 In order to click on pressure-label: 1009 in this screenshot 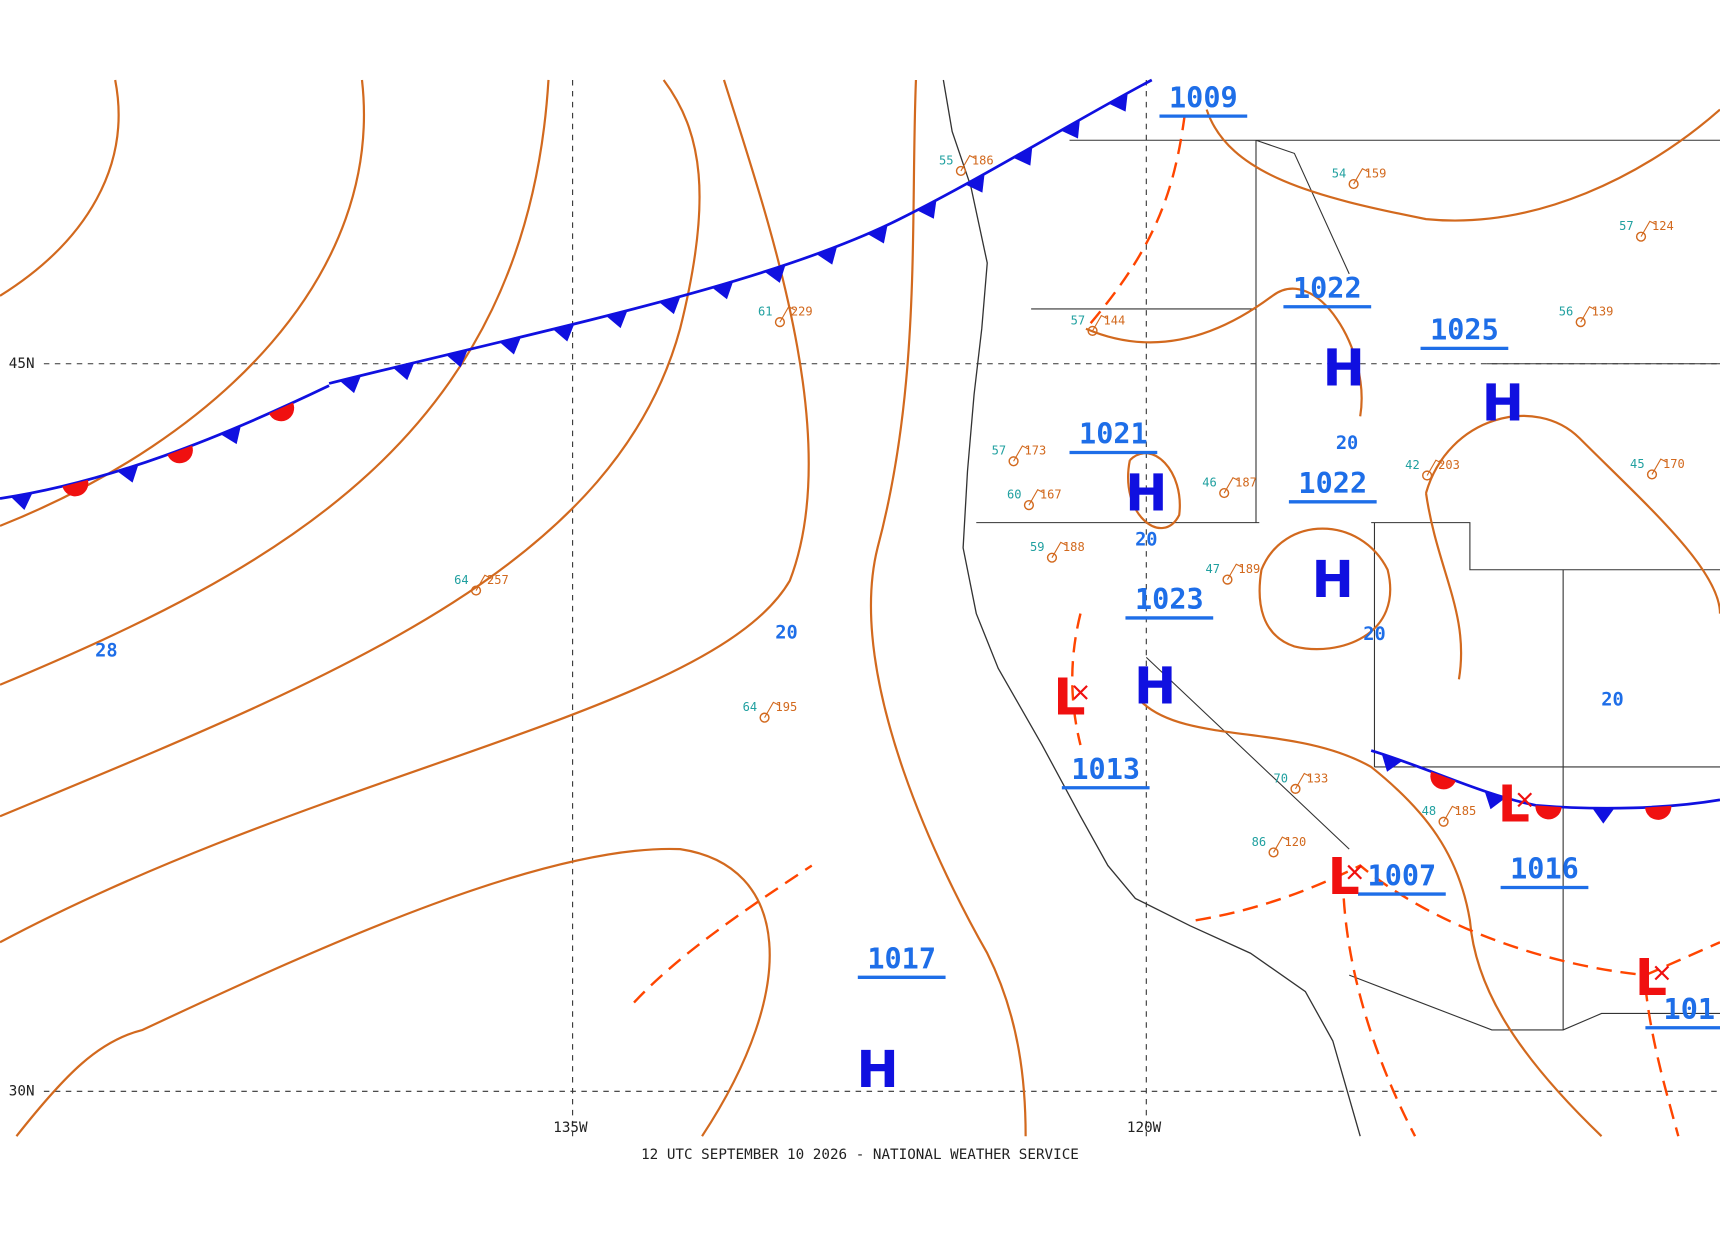, I will do `click(1203, 97)`.